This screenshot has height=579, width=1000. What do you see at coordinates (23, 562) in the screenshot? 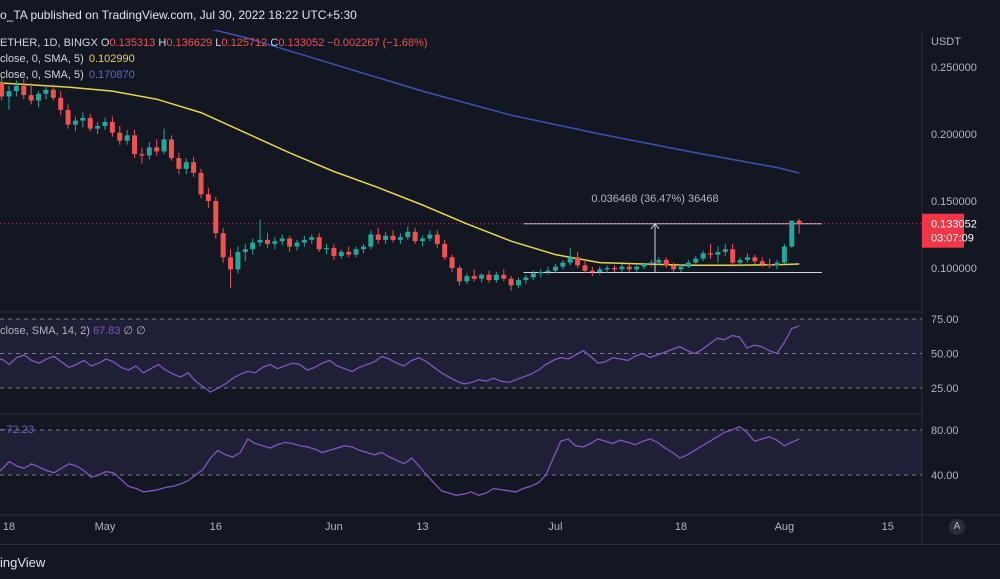
I see `brand-label: ingView` at bounding box center [23, 562].